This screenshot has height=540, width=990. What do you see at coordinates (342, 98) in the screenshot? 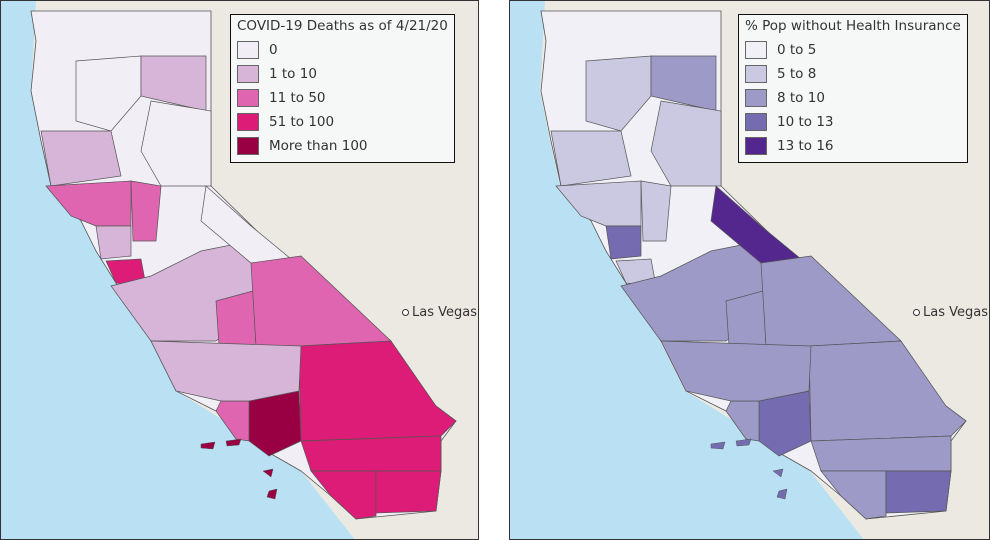
I see `legend-item: 11 to 50` at bounding box center [342, 98].